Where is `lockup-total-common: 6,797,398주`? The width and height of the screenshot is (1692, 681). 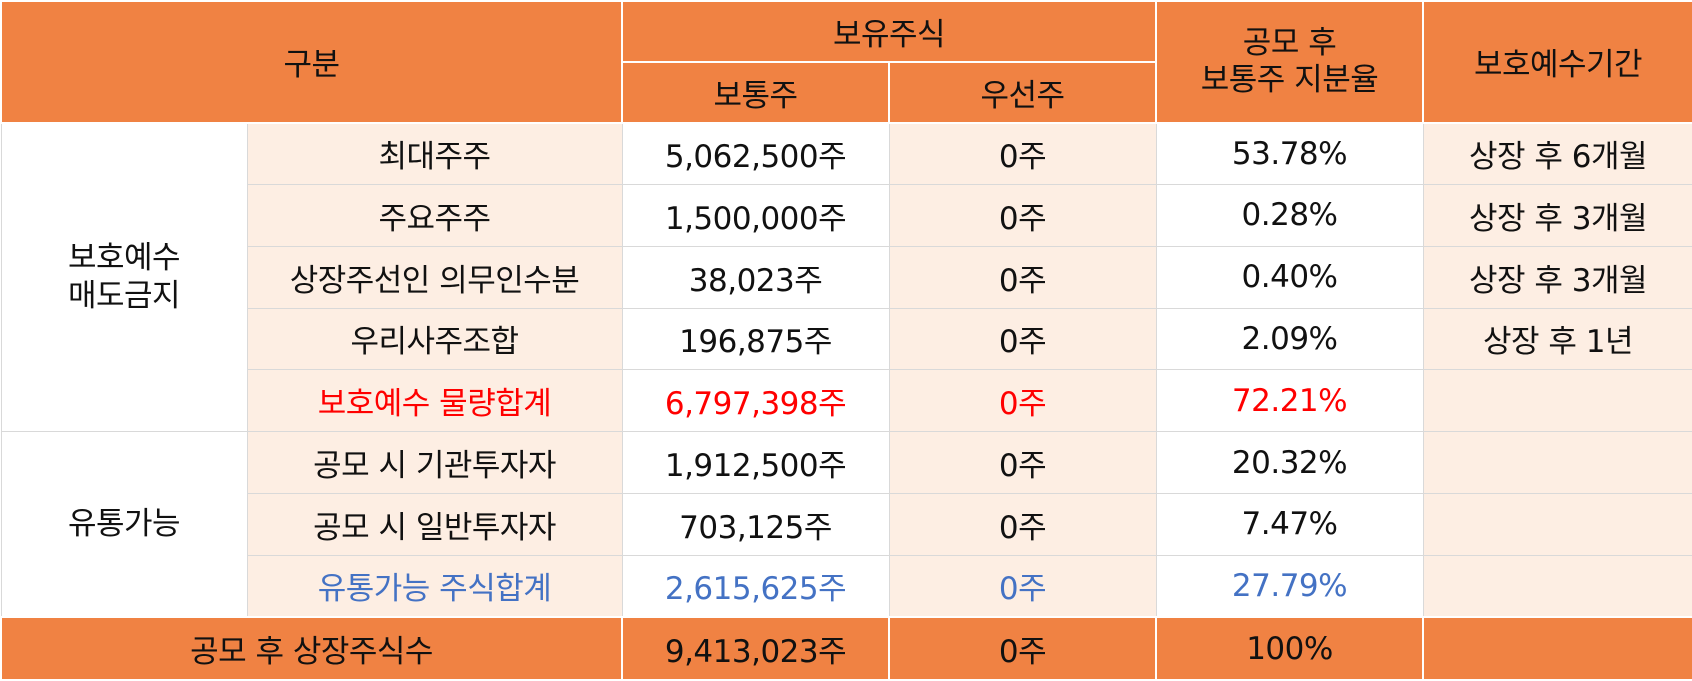
lockup-total-common: 6,797,398주 is located at coordinates (755, 401).